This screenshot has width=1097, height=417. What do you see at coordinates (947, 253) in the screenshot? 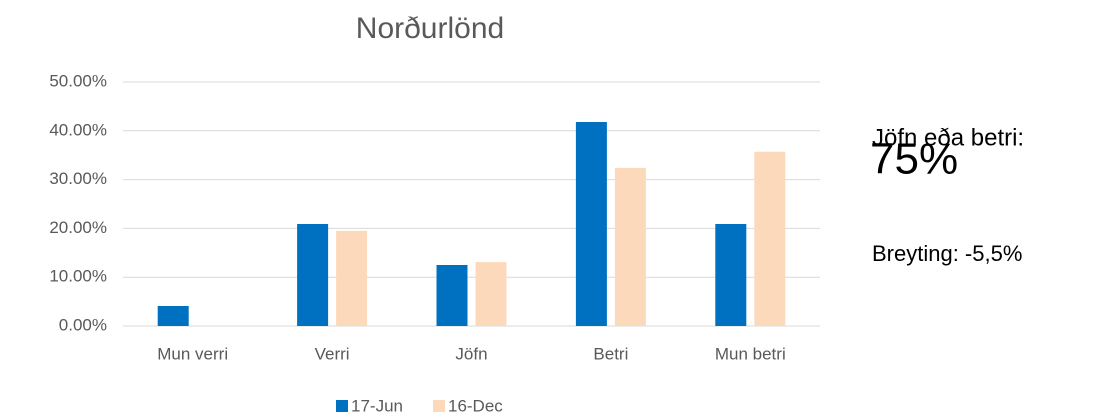
I see `annotation: Breyting: -5,5%` at bounding box center [947, 253].